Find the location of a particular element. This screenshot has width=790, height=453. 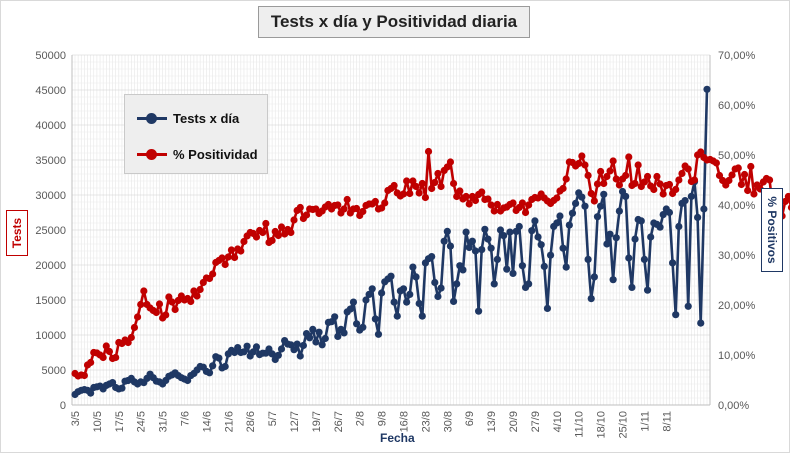

y-tick-label-right: 50,00% is located at coordinates (737, 156).